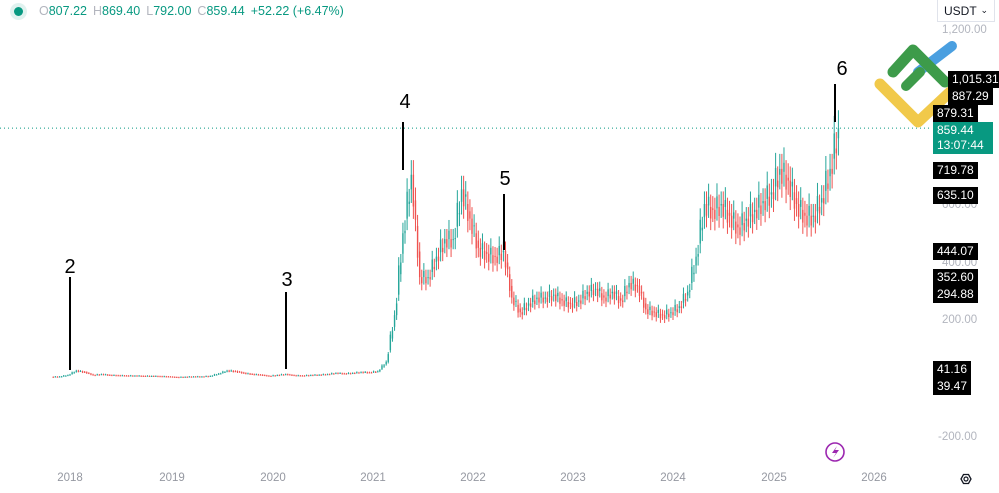 The width and height of the screenshot is (999, 493). What do you see at coordinates (373, 478) in the screenshot?
I see `x-tick: 2021` at bounding box center [373, 478].